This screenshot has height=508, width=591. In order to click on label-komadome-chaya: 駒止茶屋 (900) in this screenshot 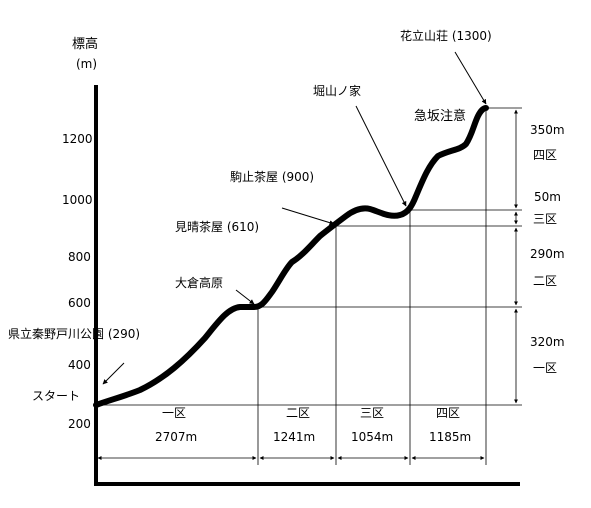, I will do `click(272, 176)`.